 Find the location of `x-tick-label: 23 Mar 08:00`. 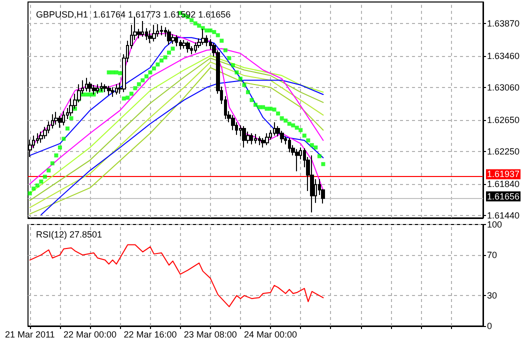

x-tick-label: 23 Mar 08:00 is located at coordinates (210, 335).